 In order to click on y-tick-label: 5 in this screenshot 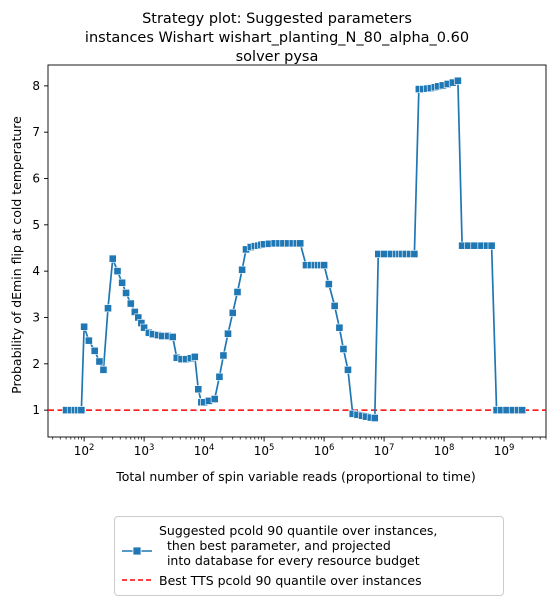, I will do `click(36, 225)`.